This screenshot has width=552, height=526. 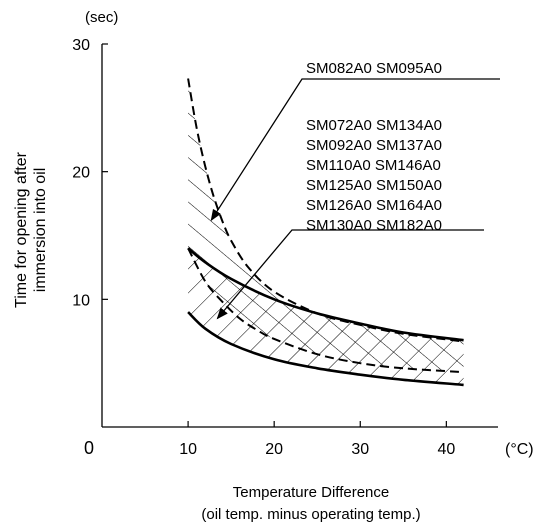 I want to click on y-unit-label: (sec), so click(x=101, y=17).